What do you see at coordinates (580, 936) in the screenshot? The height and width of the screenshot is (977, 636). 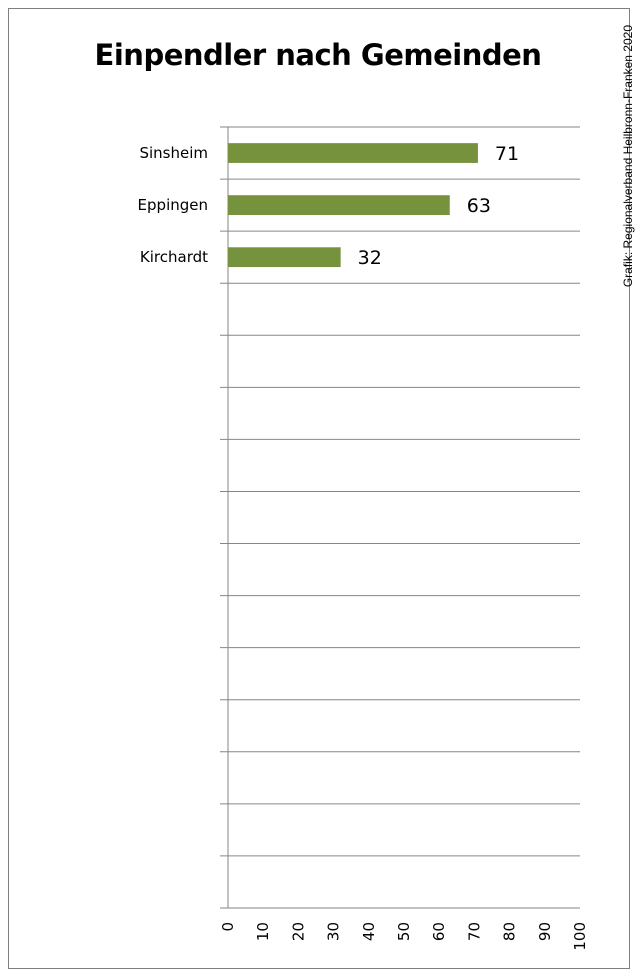 I see `x-tick-label: 100` at bounding box center [580, 936].